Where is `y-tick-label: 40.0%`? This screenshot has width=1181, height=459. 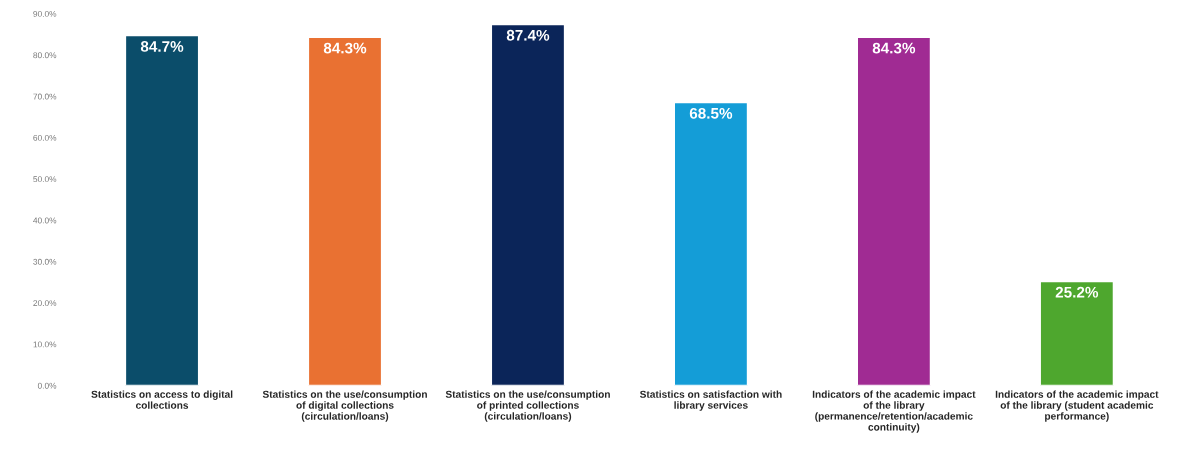
y-tick-label: 40.0% is located at coordinates (45, 220).